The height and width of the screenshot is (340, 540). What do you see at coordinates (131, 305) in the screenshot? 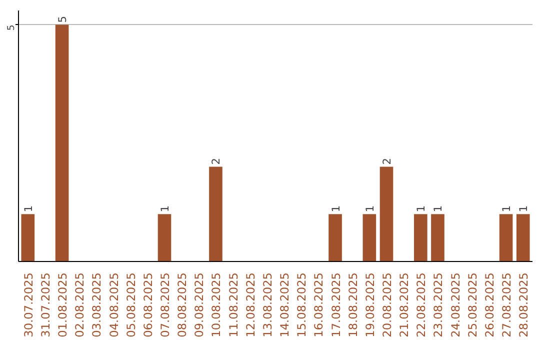
I see `x-tick-label: 05.08.2025` at bounding box center [131, 305].